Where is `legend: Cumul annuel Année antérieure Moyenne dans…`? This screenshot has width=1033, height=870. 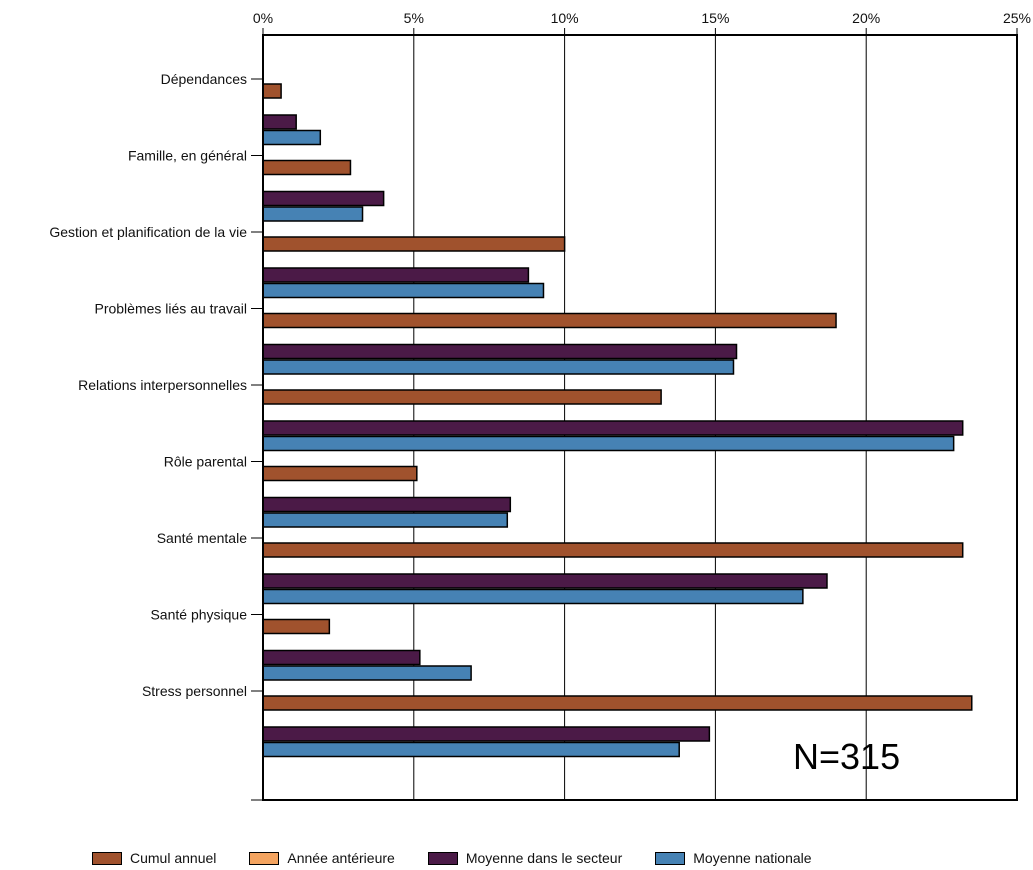
legend: Cumul annuel Année antérieure Moyenne dans… is located at coordinates (468, 858).